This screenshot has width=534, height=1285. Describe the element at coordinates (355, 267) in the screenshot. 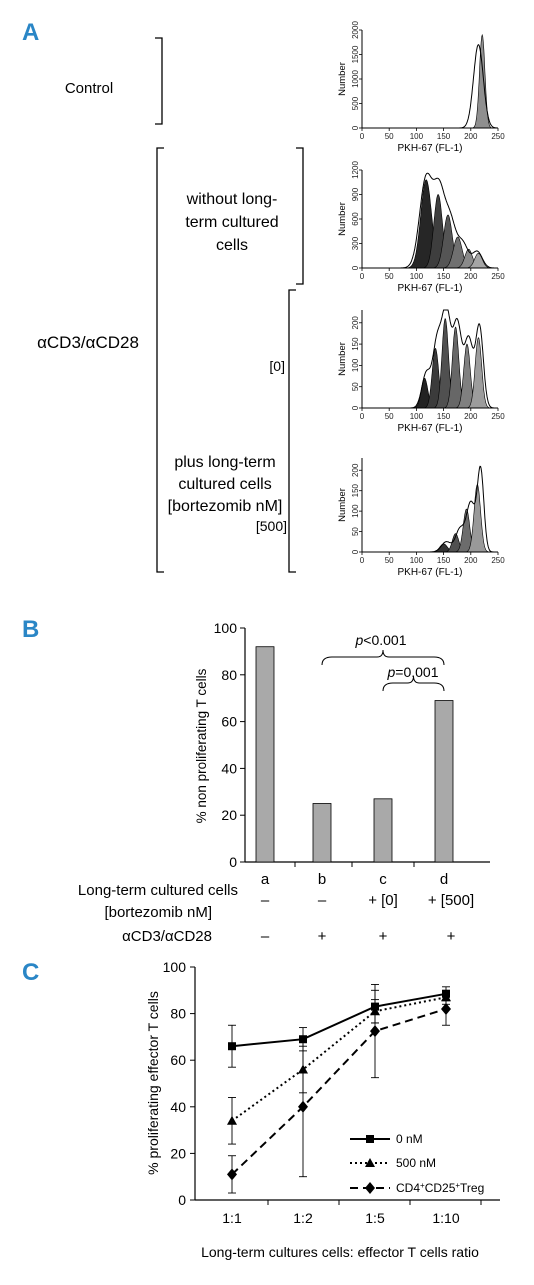

I see `histogram-without-y-tick-label: 0` at that location.